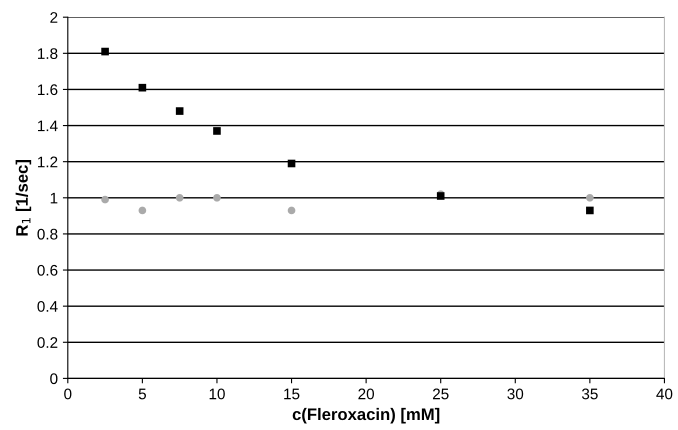  What do you see at coordinates (366, 416) in the screenshot?
I see `x-axis-title: c(Fleroxacin) [mM]` at bounding box center [366, 416].